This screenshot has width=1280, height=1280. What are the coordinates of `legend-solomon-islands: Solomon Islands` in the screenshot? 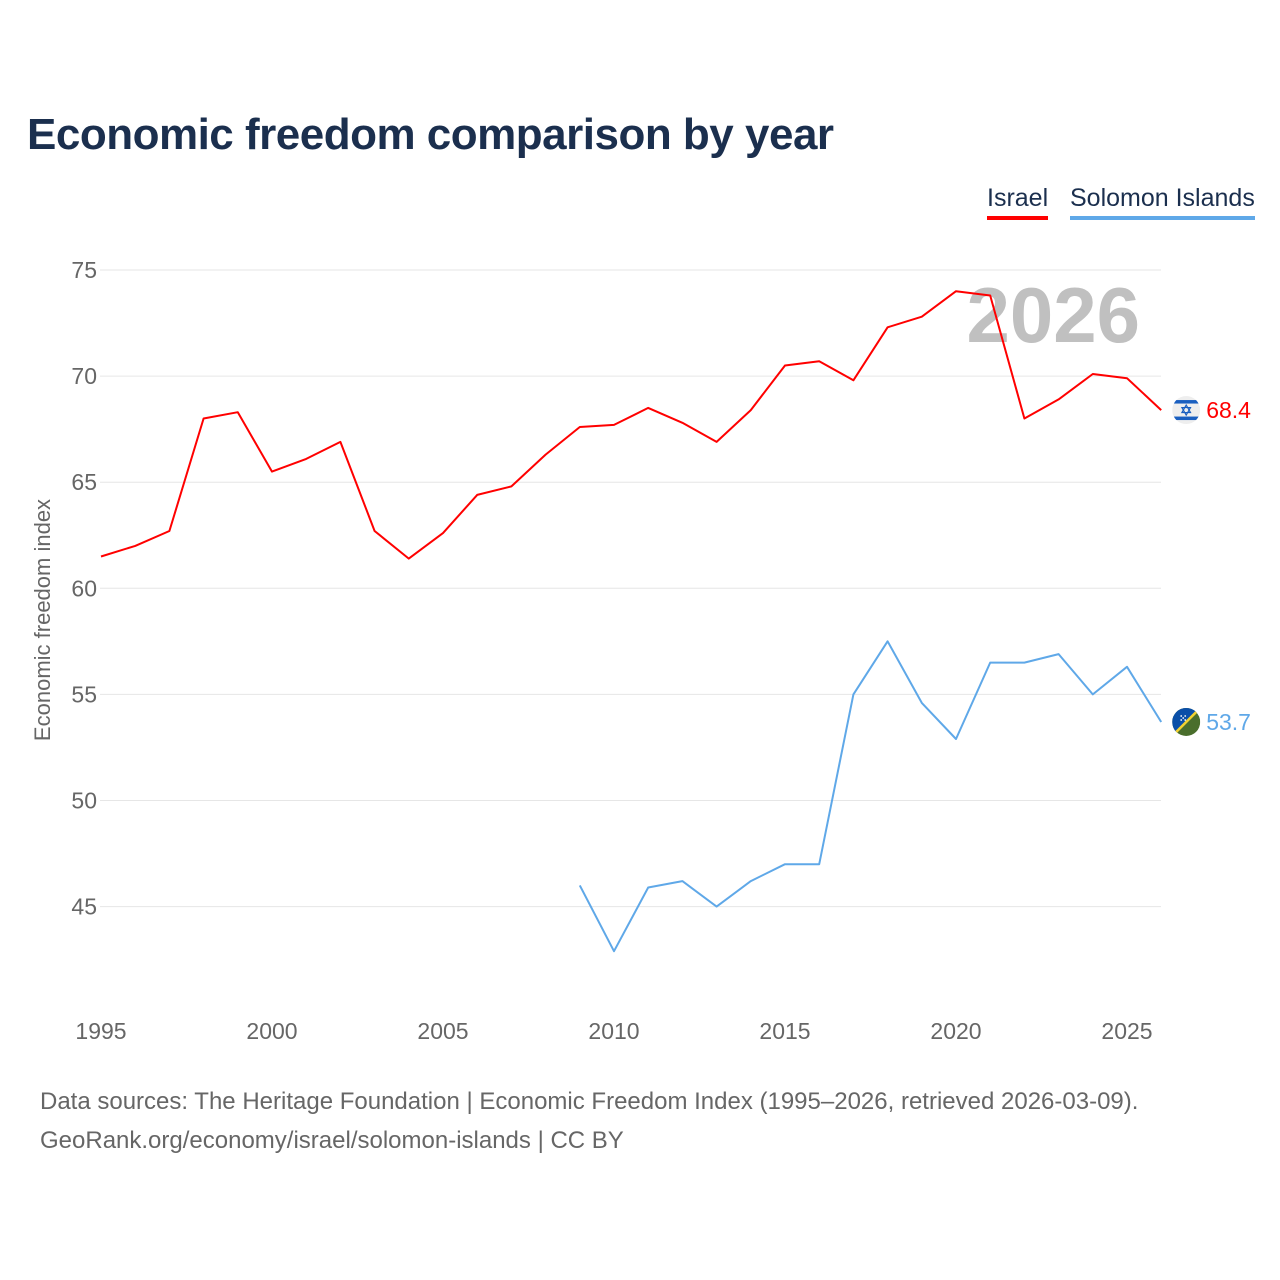 It's located at (1162, 202).